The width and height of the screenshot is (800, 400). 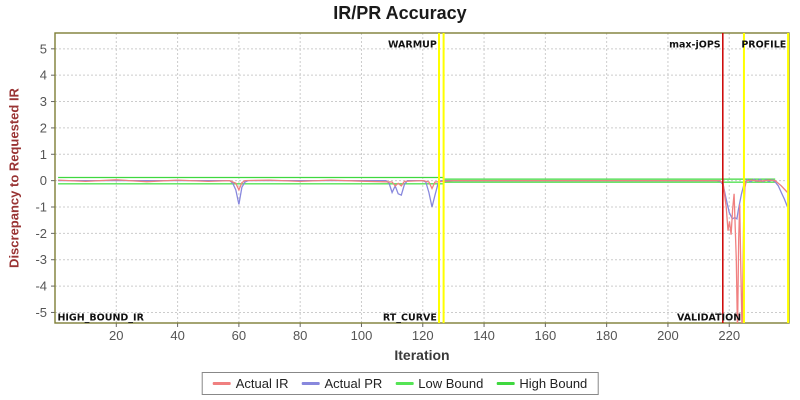 I want to click on x-tick-label: 200, so click(x=668, y=335).